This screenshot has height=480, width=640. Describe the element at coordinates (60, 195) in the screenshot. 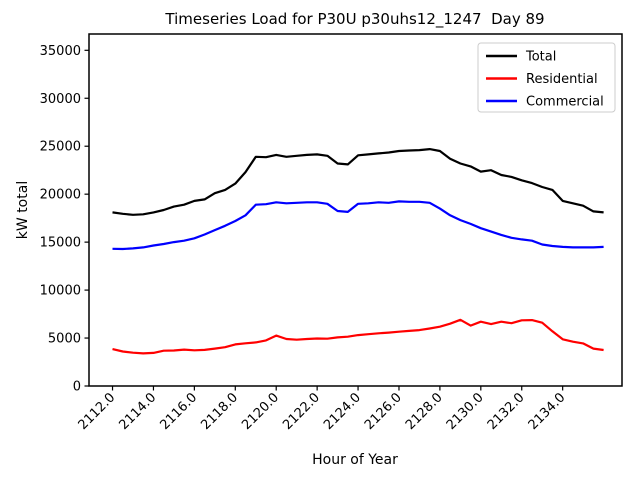

I see `y-tick-label: 20000` at that location.